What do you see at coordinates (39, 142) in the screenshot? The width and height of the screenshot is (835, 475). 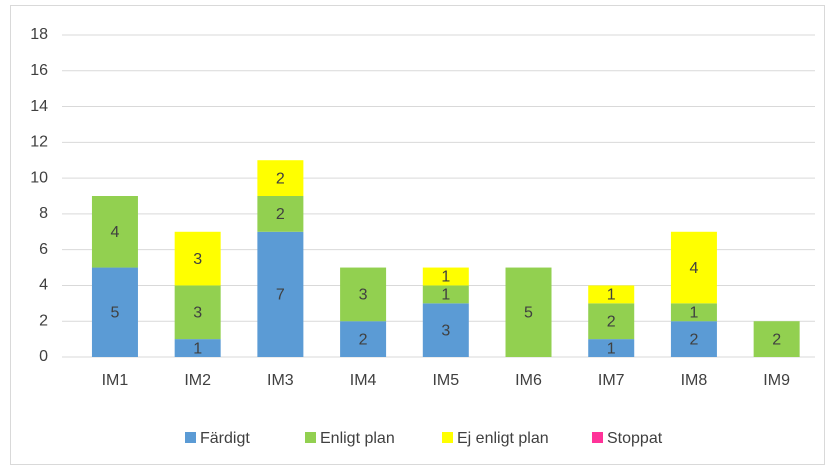 I see `y-tick-label: 12` at bounding box center [39, 142].